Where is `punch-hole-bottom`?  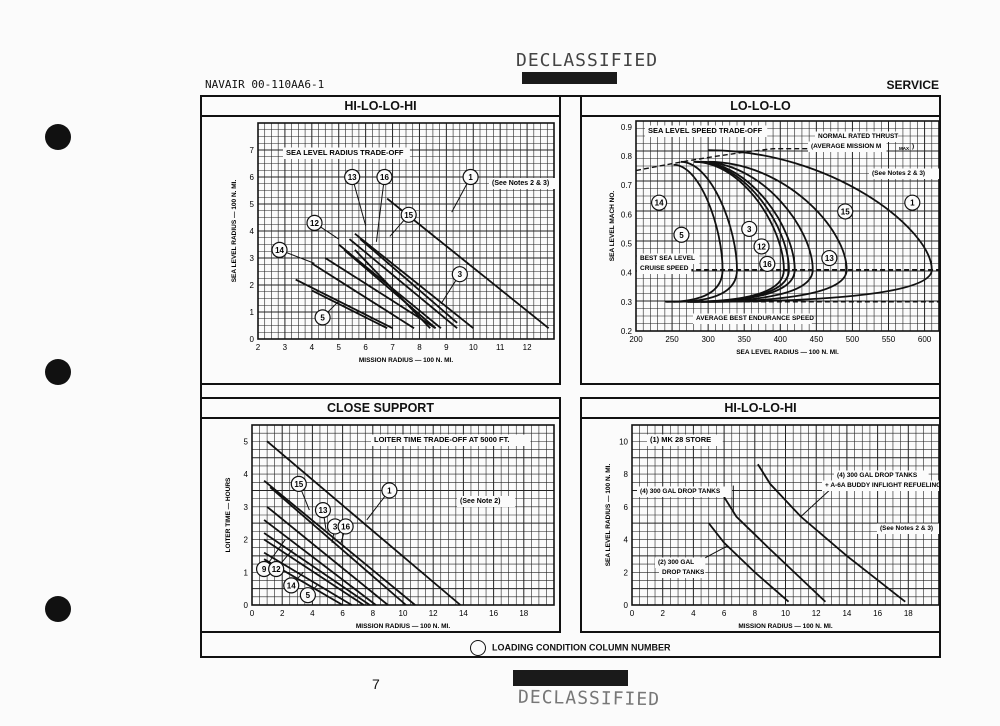 punch-hole-bottom is located at coordinates (58, 609).